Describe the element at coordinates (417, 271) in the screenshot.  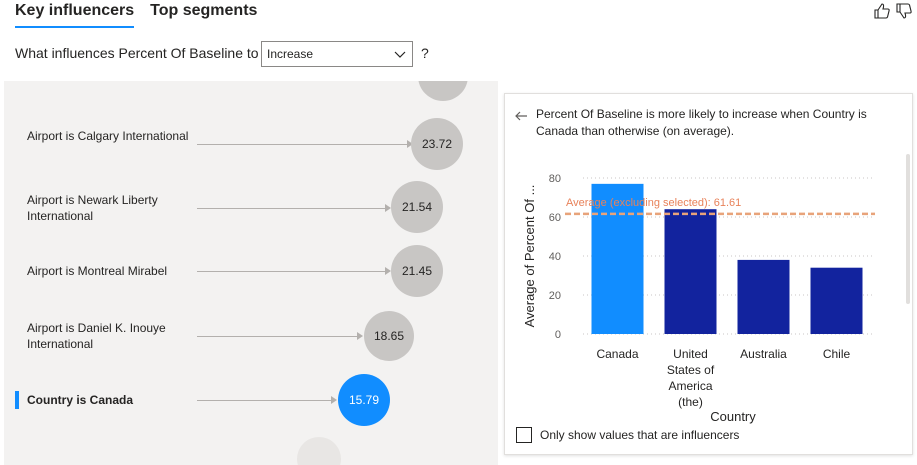
I see `influencer-bubble: 21.45` at that location.